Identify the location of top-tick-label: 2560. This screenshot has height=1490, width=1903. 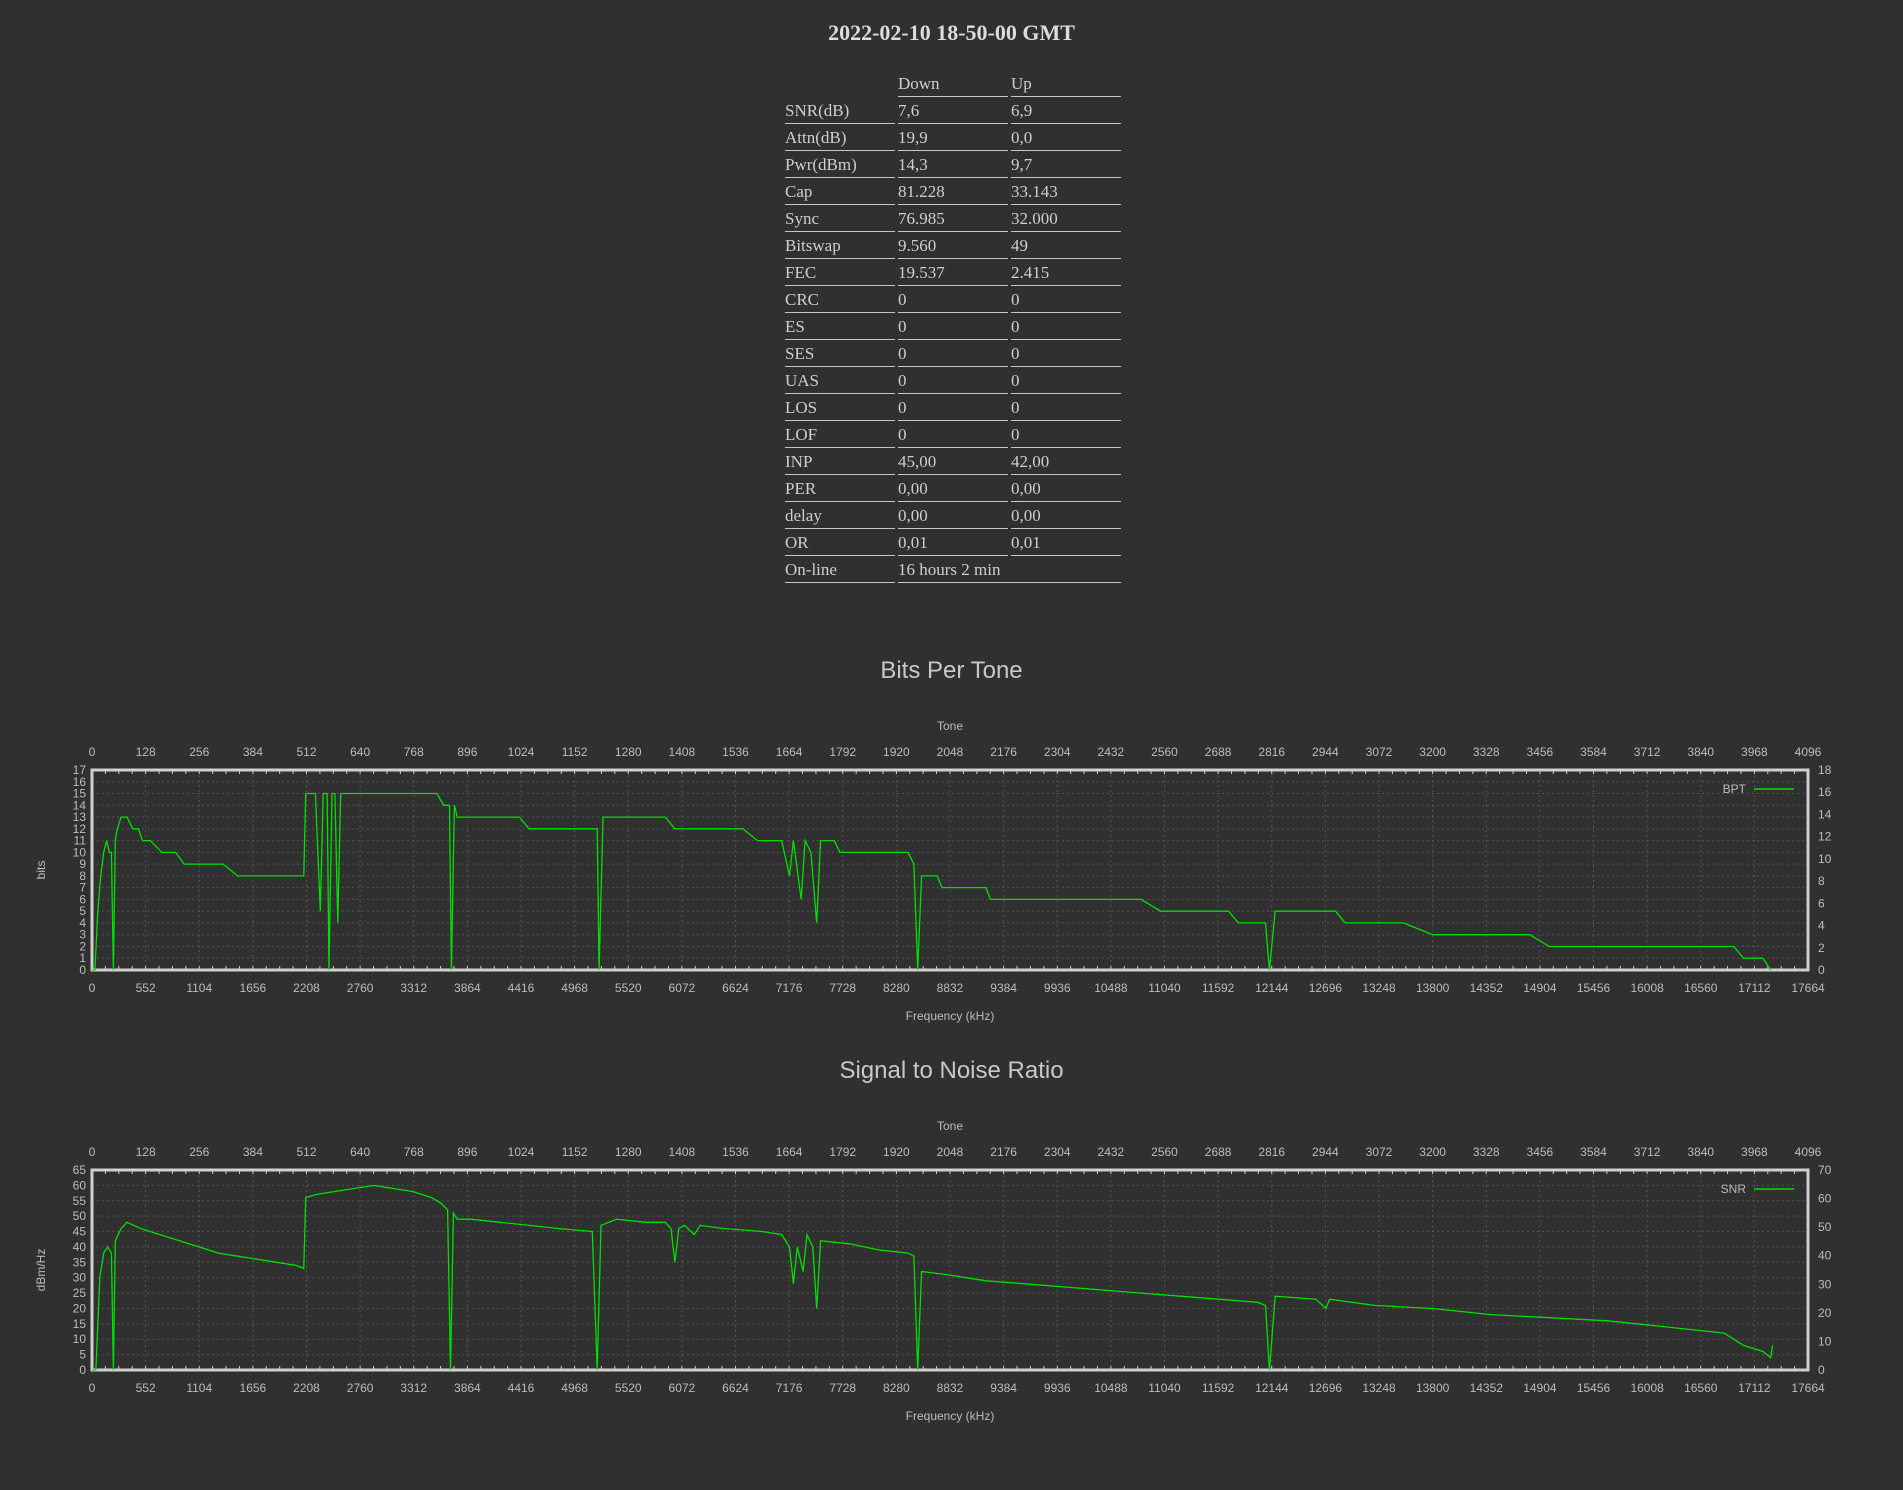
(1164, 752).